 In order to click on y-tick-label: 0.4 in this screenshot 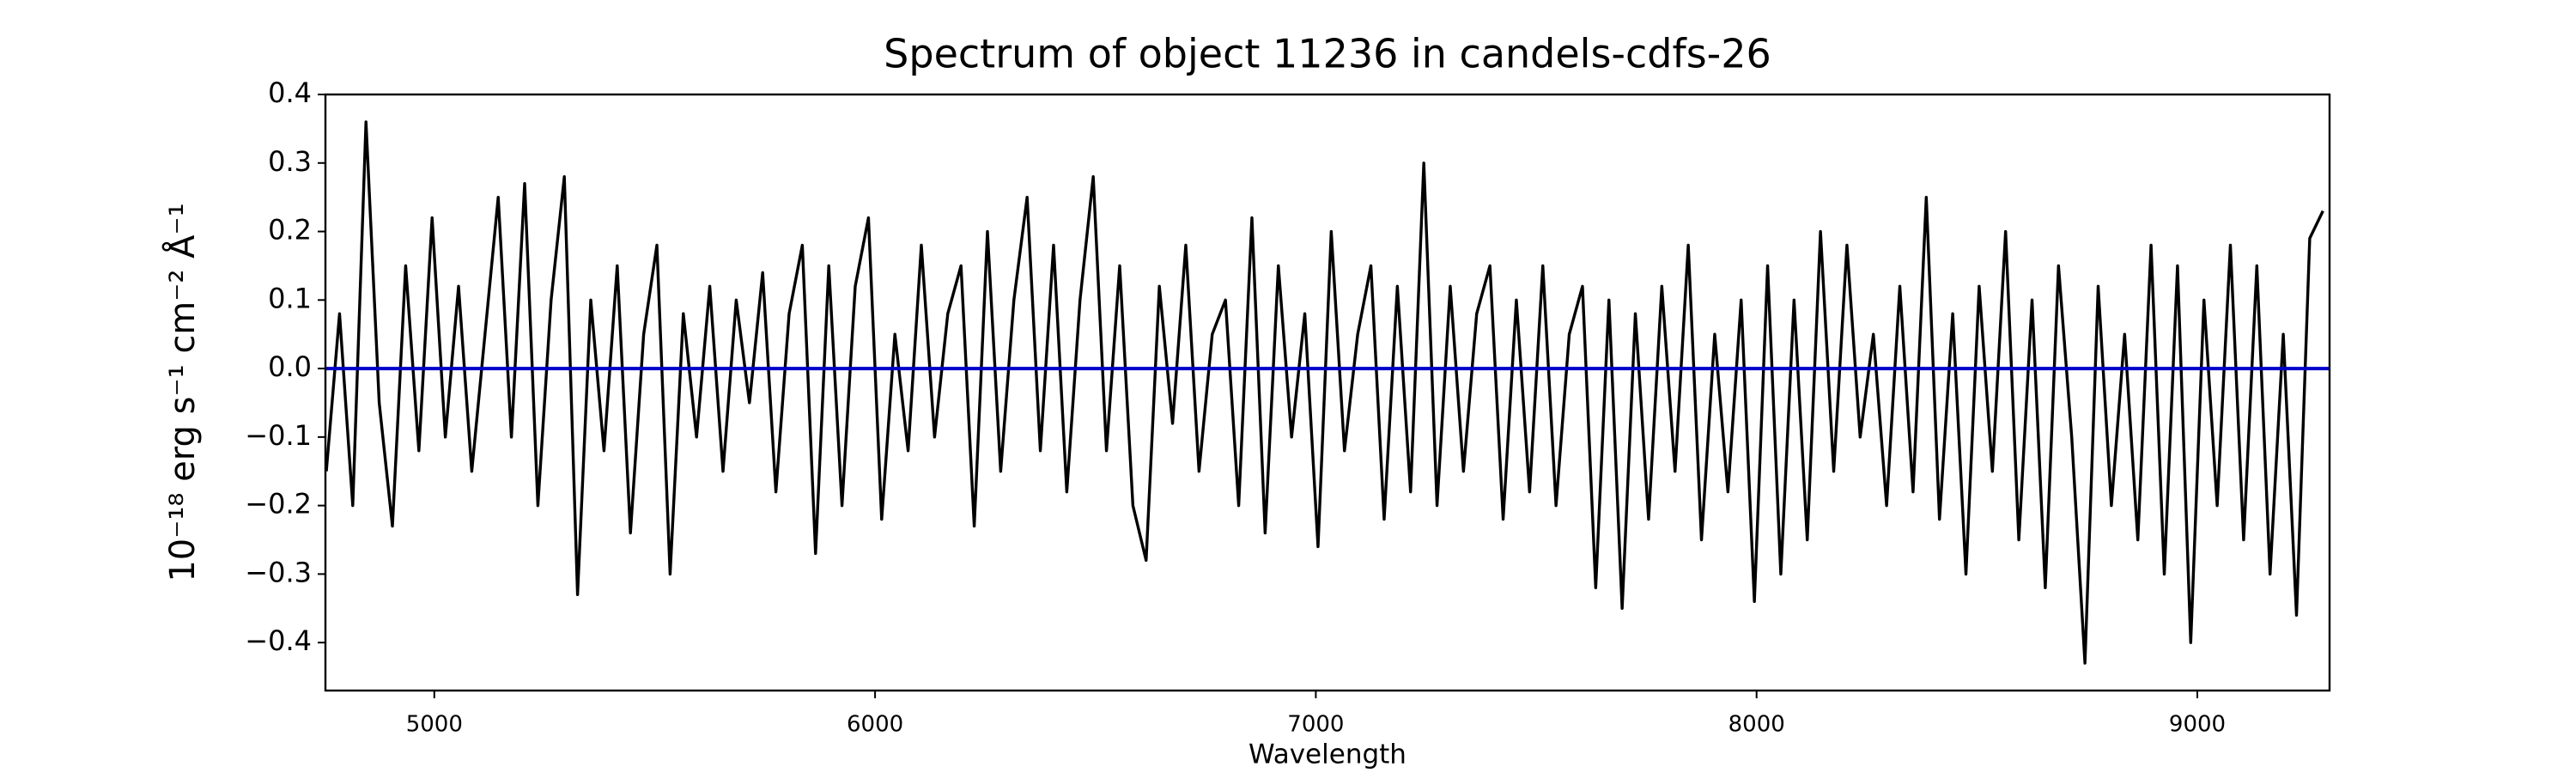, I will do `click(290, 92)`.